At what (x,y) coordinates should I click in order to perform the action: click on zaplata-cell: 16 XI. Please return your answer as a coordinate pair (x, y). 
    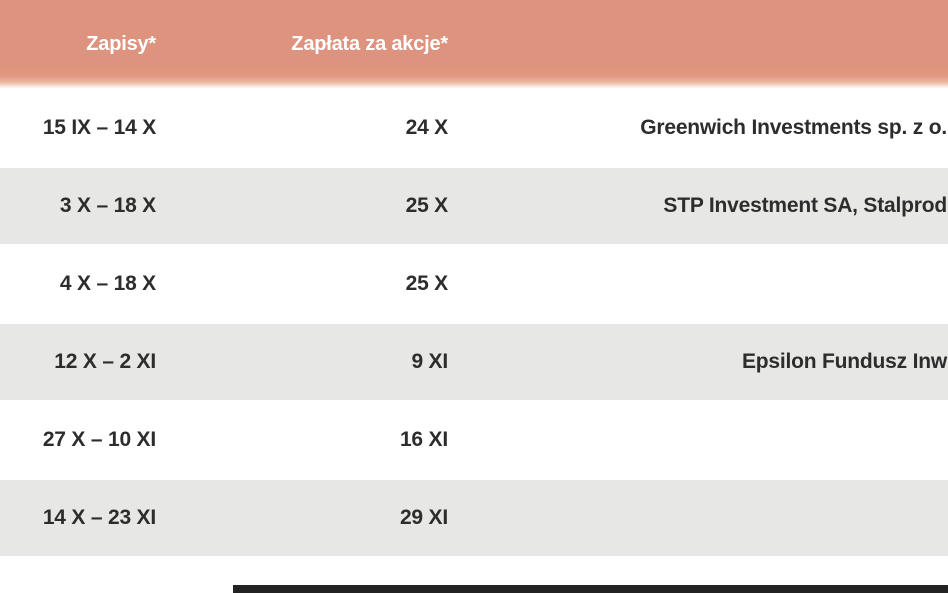
    Looking at the image, I should click on (423, 439).